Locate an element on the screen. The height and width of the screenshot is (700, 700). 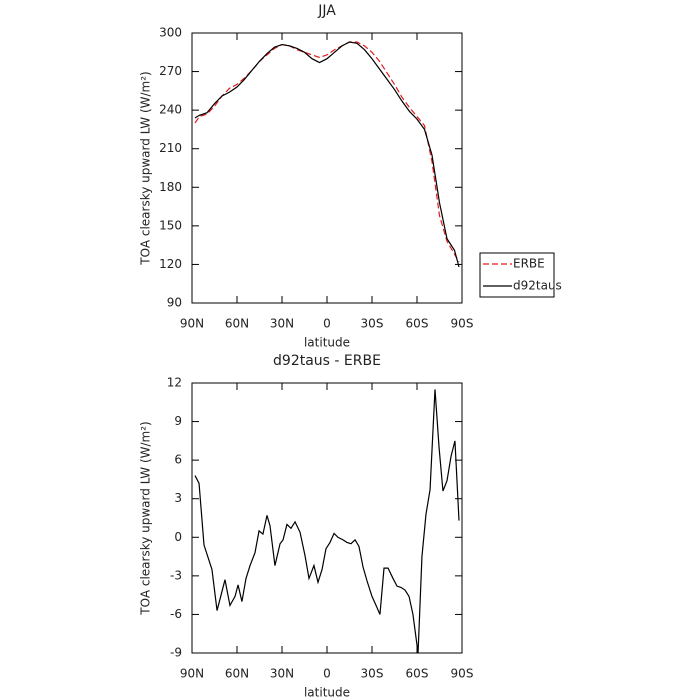
y-tick-label: 240 is located at coordinates (170, 110).